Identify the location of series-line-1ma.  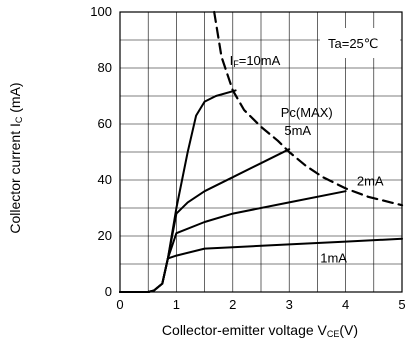
(261, 265).